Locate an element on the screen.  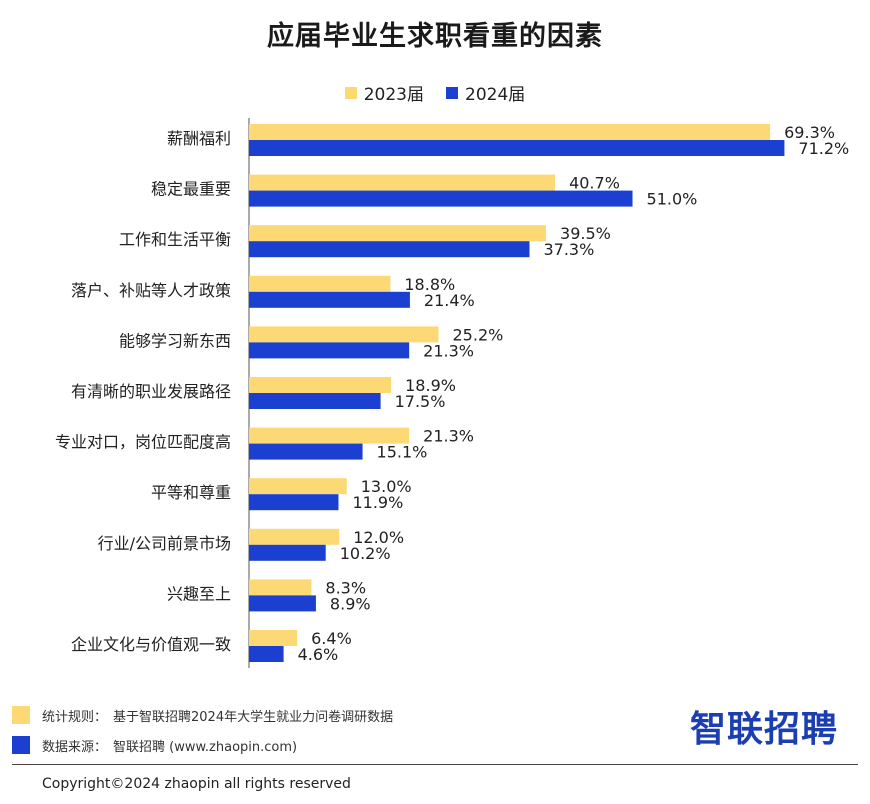
data-label-2024: 21.3% is located at coordinates (448, 350).